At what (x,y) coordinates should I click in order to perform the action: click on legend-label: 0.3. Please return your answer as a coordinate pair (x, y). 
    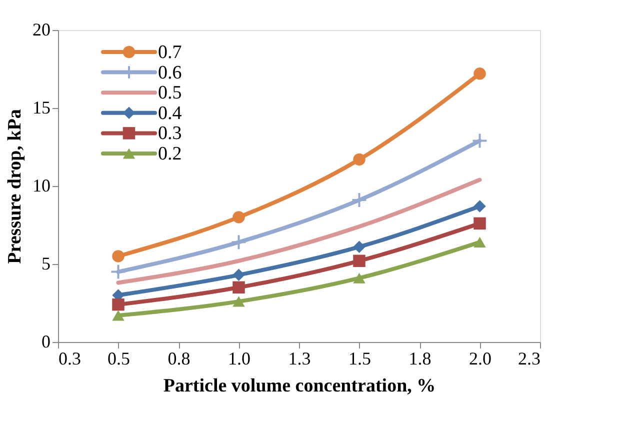
    Looking at the image, I should click on (170, 133).